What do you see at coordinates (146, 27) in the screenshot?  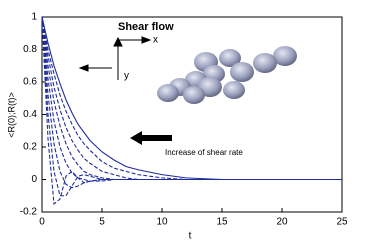 I see `inset-title: Shear flow` at bounding box center [146, 27].